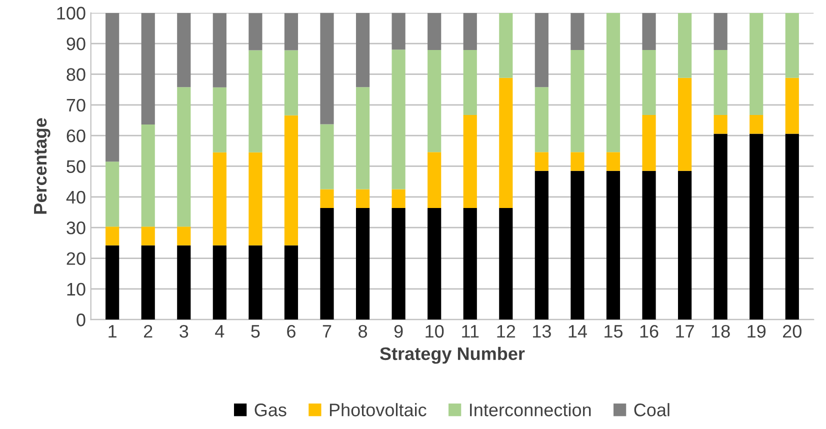  Describe the element at coordinates (757, 331) in the screenshot. I see `x-tick-label: 19` at that location.